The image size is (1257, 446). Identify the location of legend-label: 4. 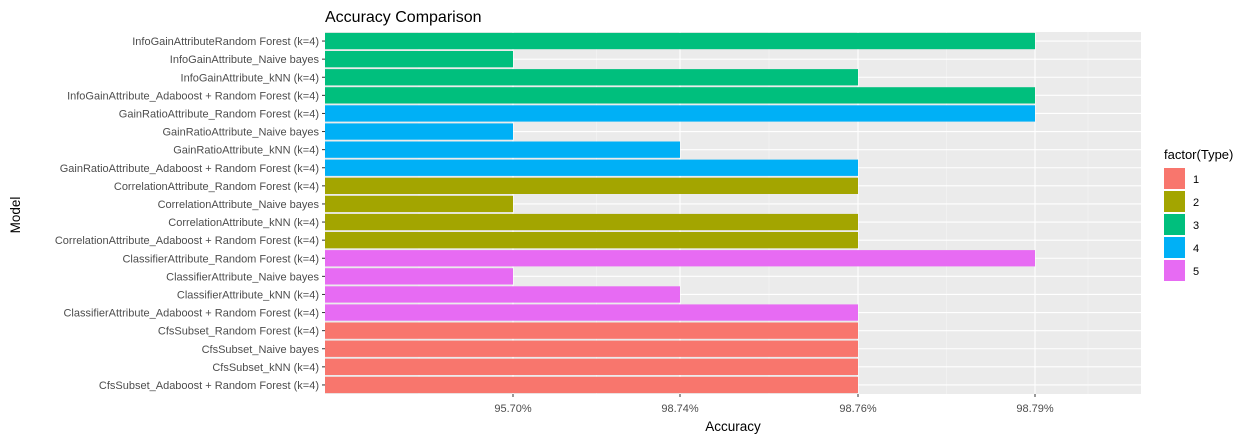
(1196, 249).